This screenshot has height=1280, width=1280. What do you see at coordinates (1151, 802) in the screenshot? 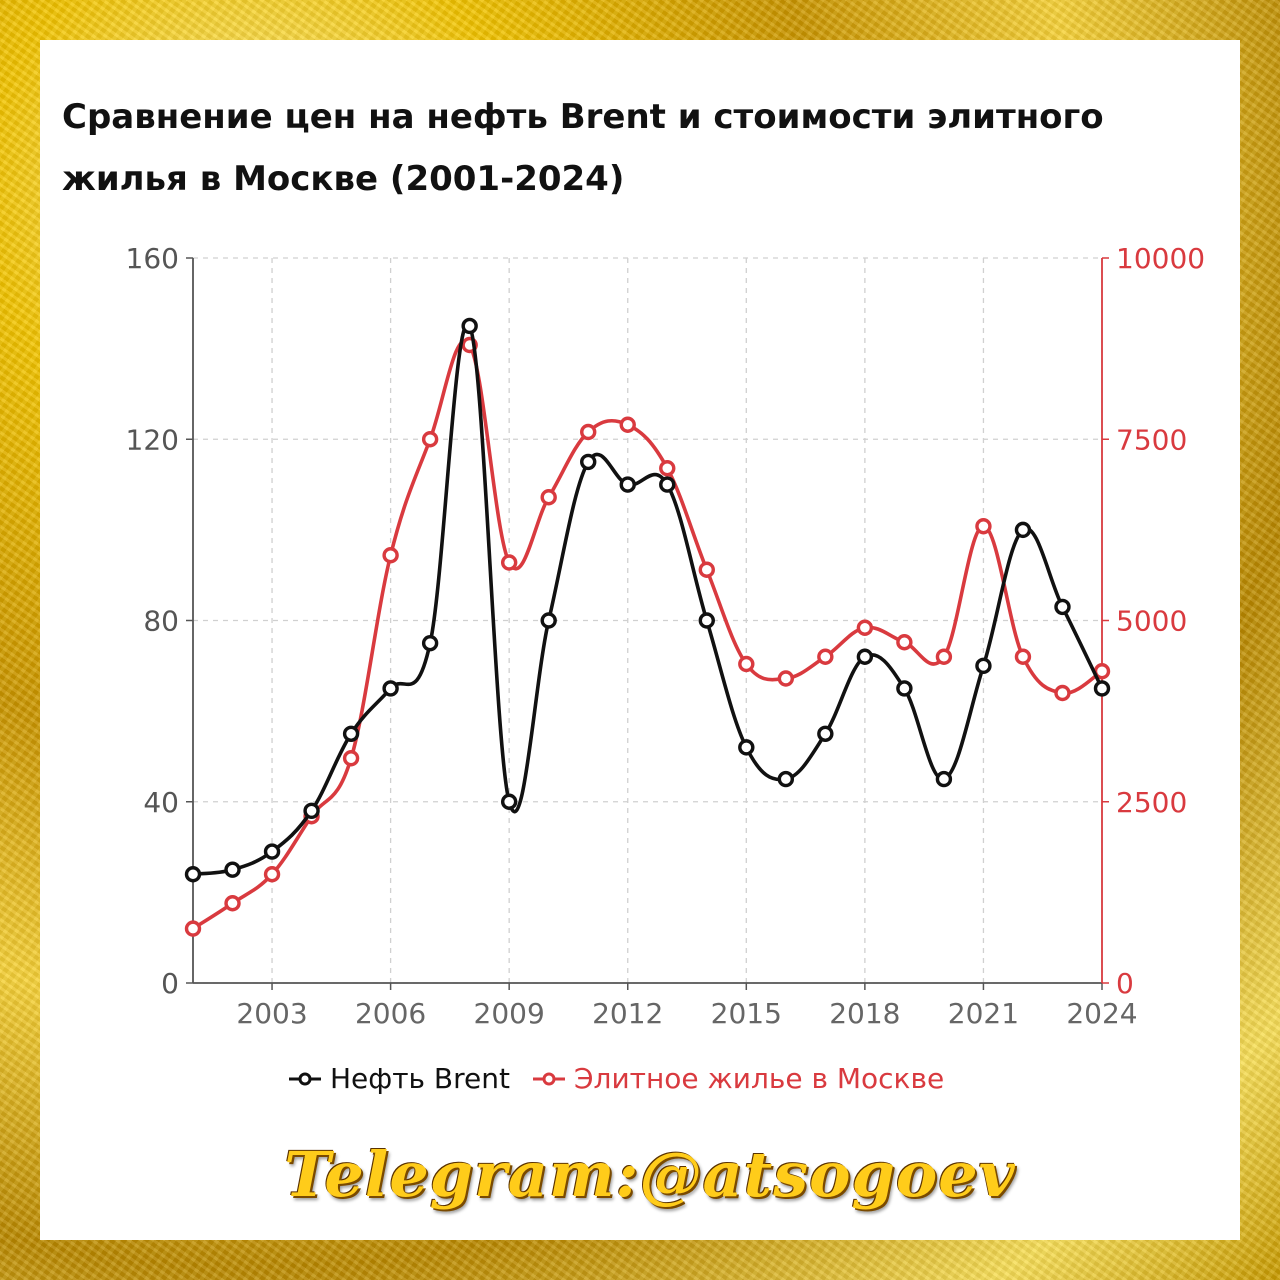
I see `y-right-tick-label: 2500` at bounding box center [1151, 802].